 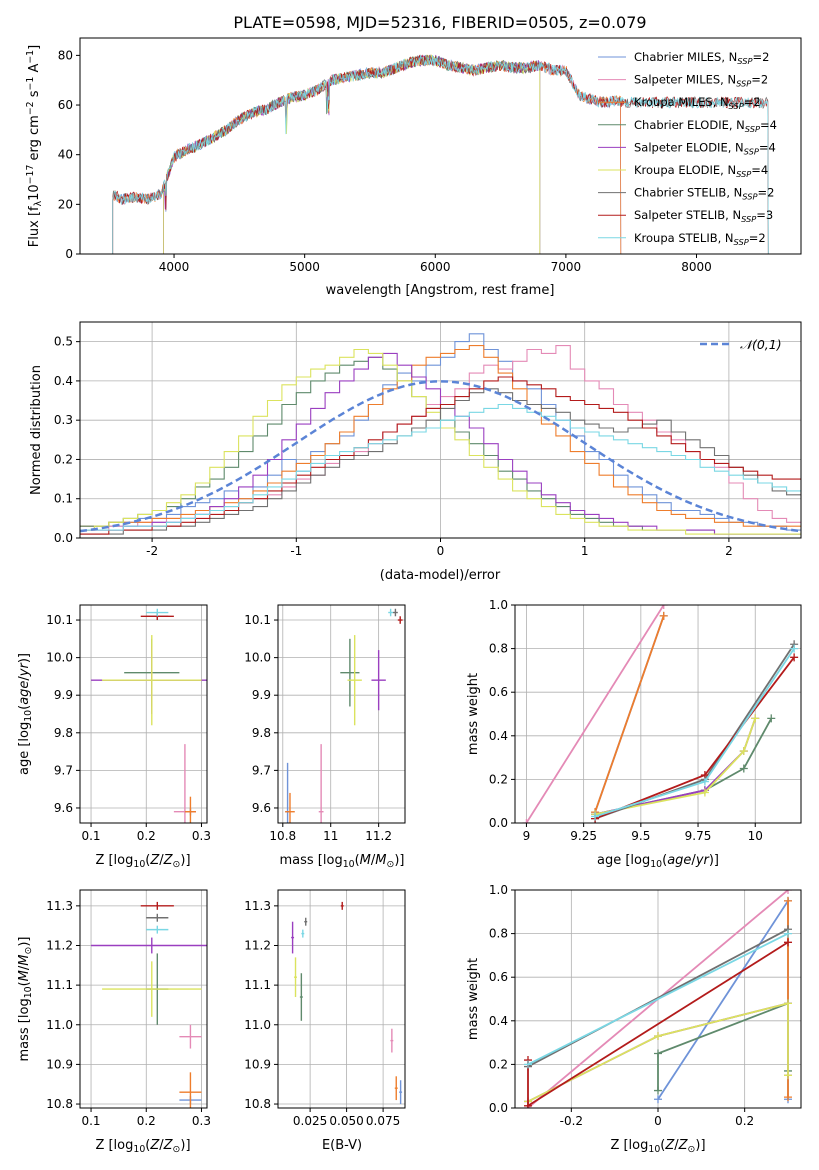 What do you see at coordinates (657, 1146) in the screenshot?
I see `weight-z-x-axis-label: Z [log10(Z/Z⊙)]` at bounding box center [657, 1146].